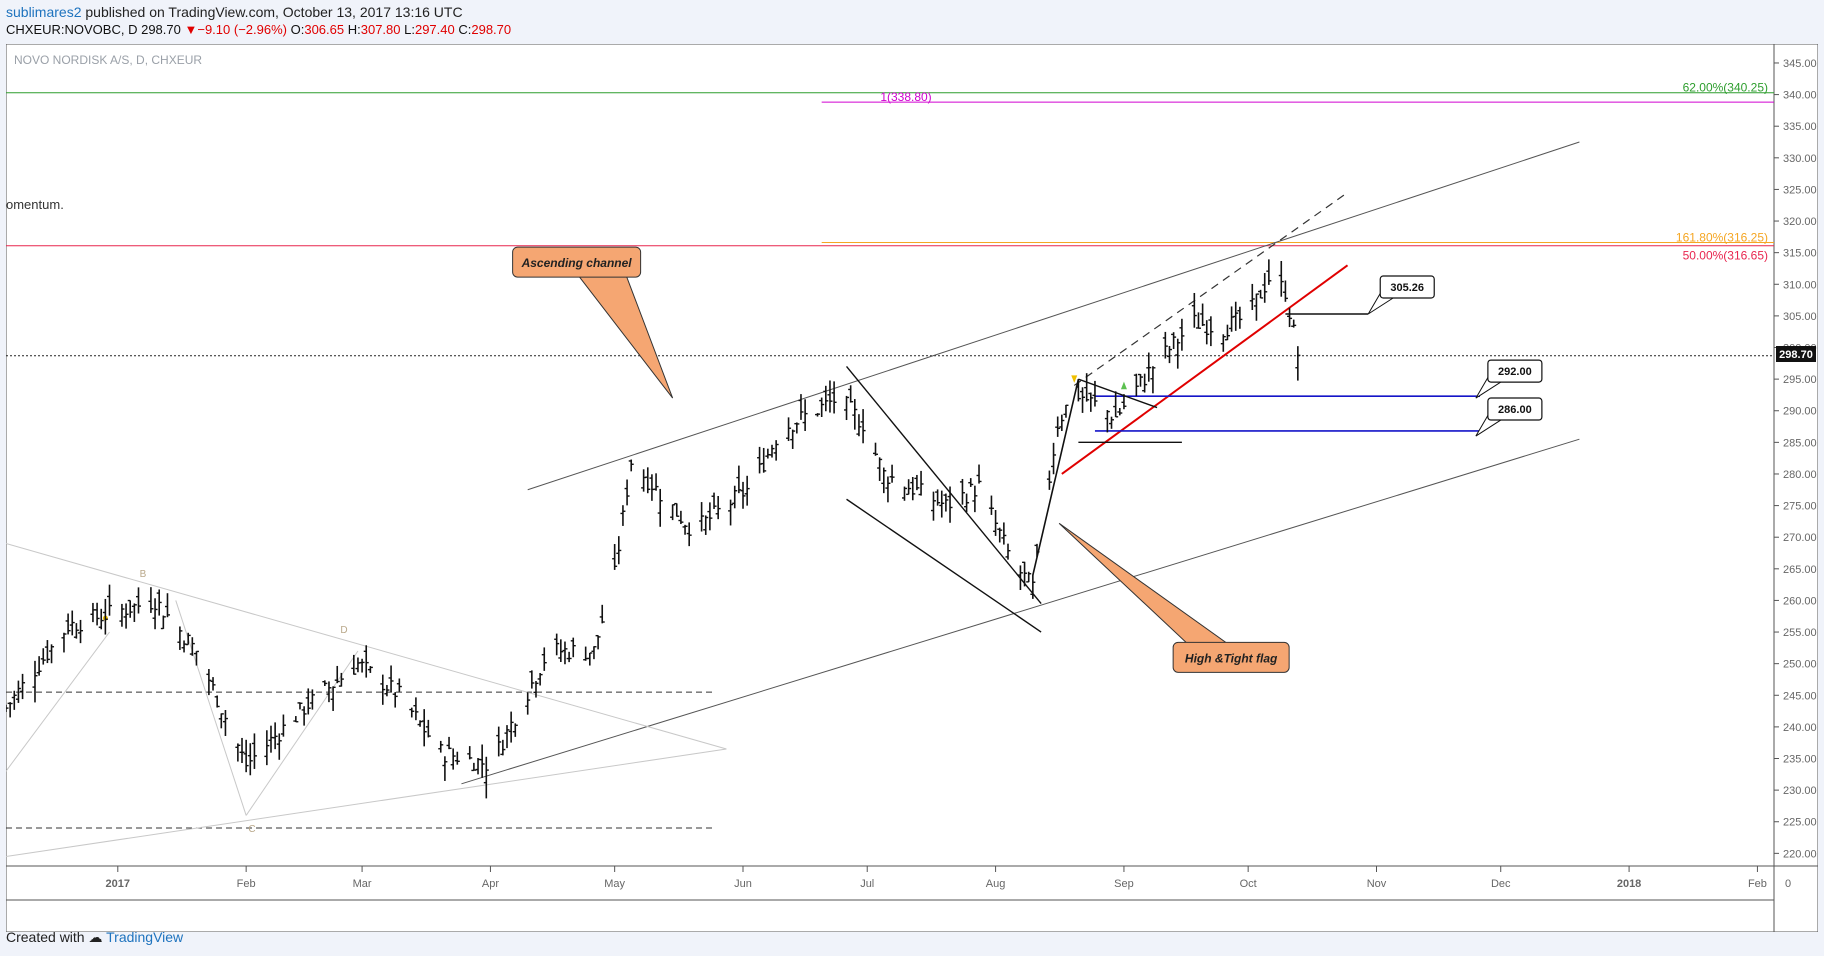 This screenshot has height=956, width=1824. Describe the element at coordinates (1074, 379) in the screenshot. I see `yellow-marker-icon` at that location.